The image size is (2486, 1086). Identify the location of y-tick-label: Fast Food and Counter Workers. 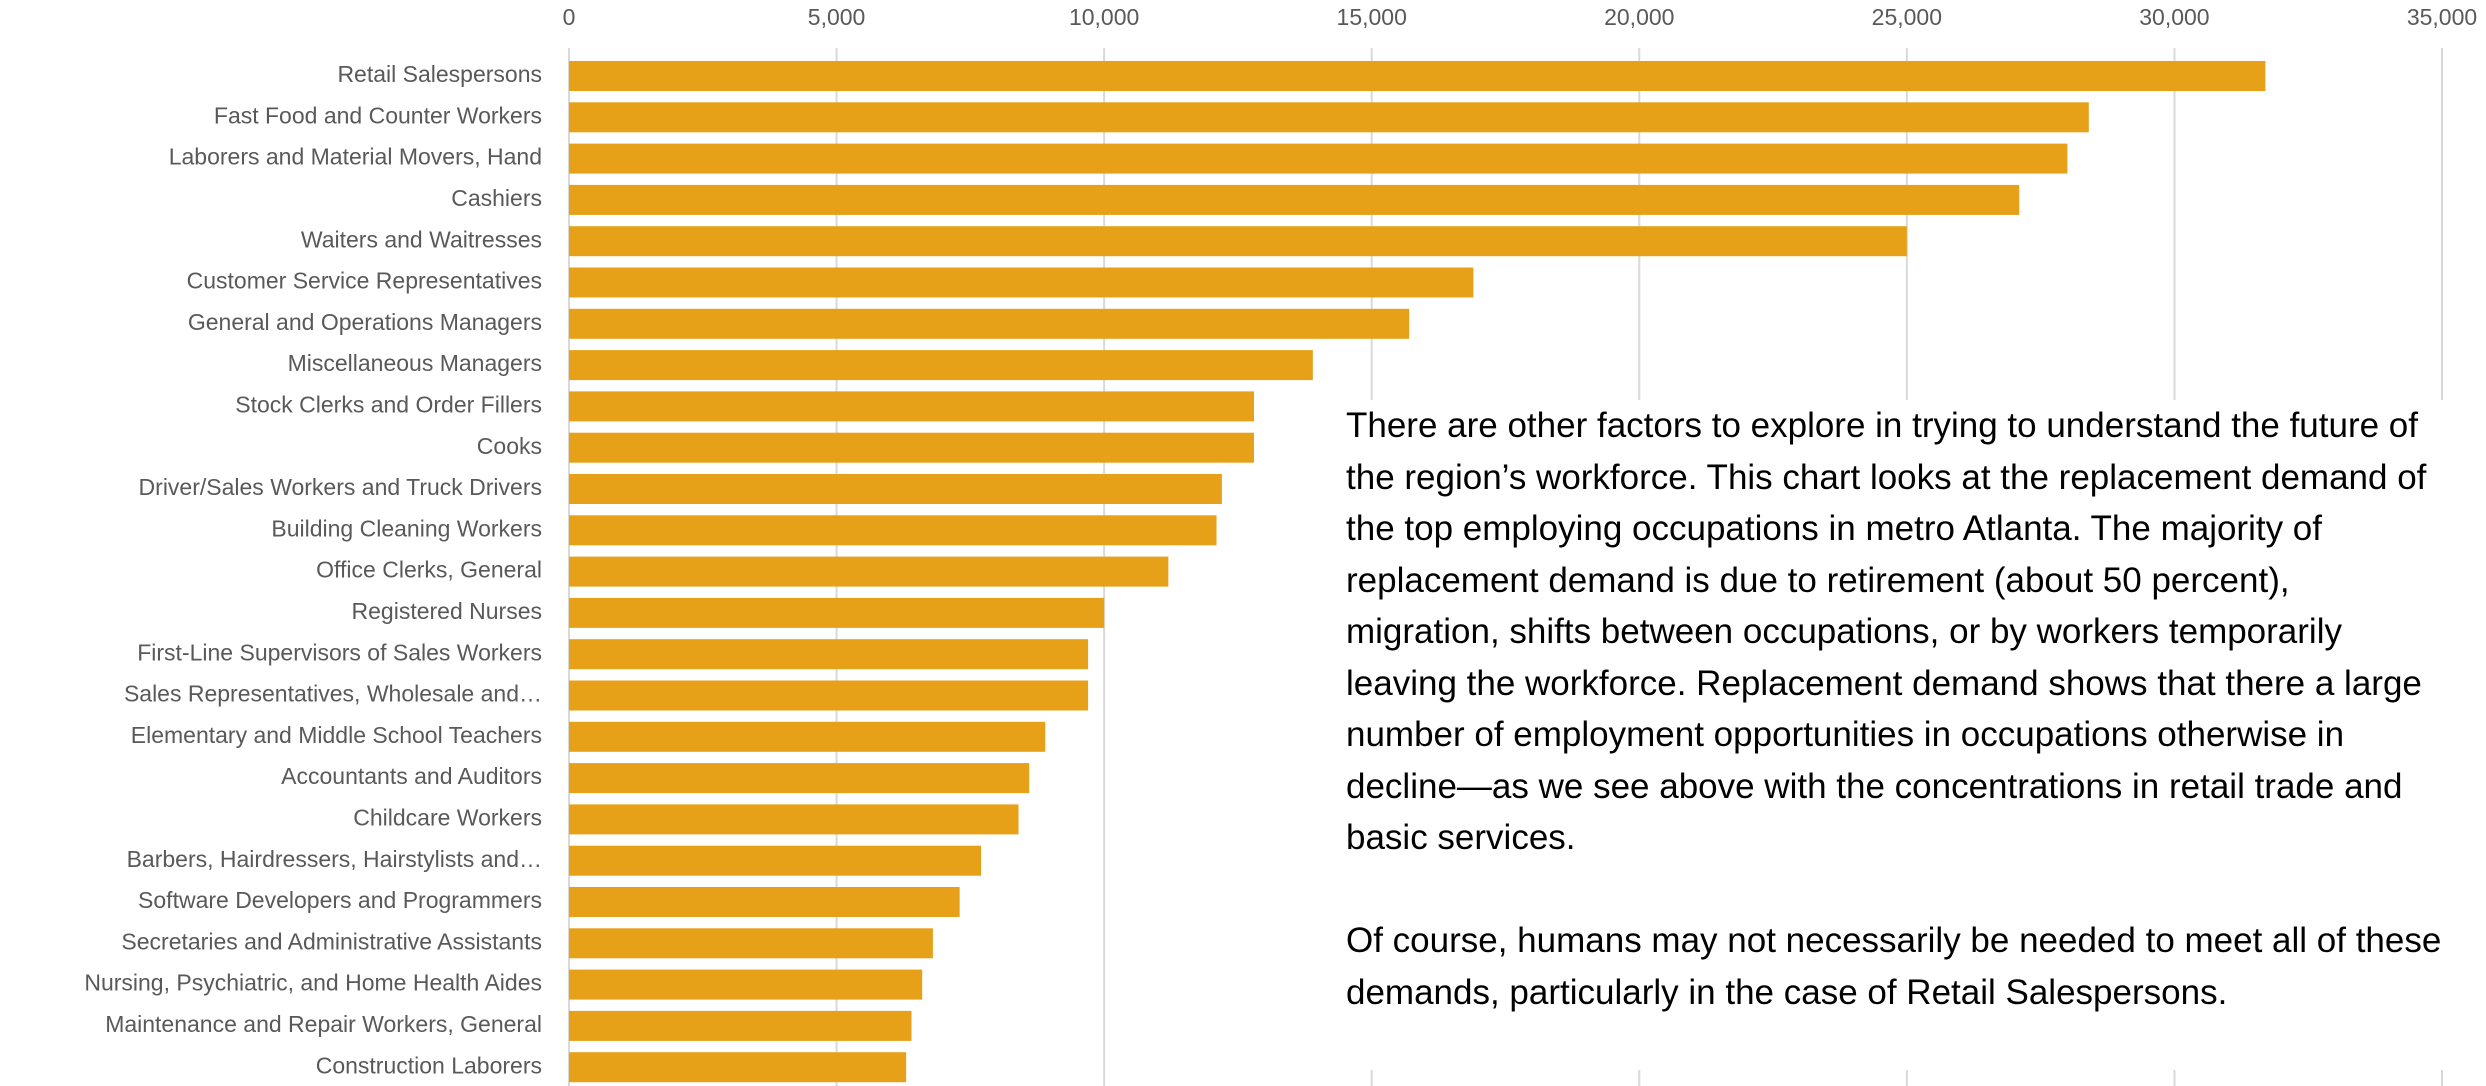
(378, 115).